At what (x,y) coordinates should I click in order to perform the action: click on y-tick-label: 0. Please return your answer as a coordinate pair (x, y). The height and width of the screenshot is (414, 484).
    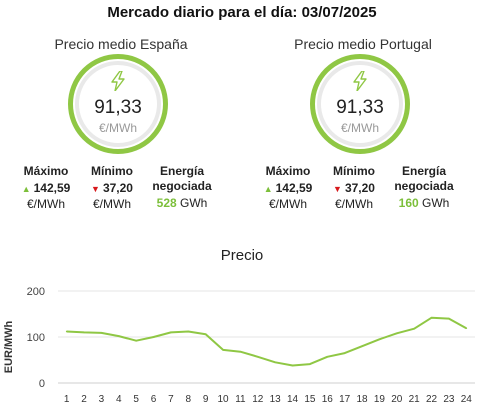
    Looking at the image, I should click on (42, 384).